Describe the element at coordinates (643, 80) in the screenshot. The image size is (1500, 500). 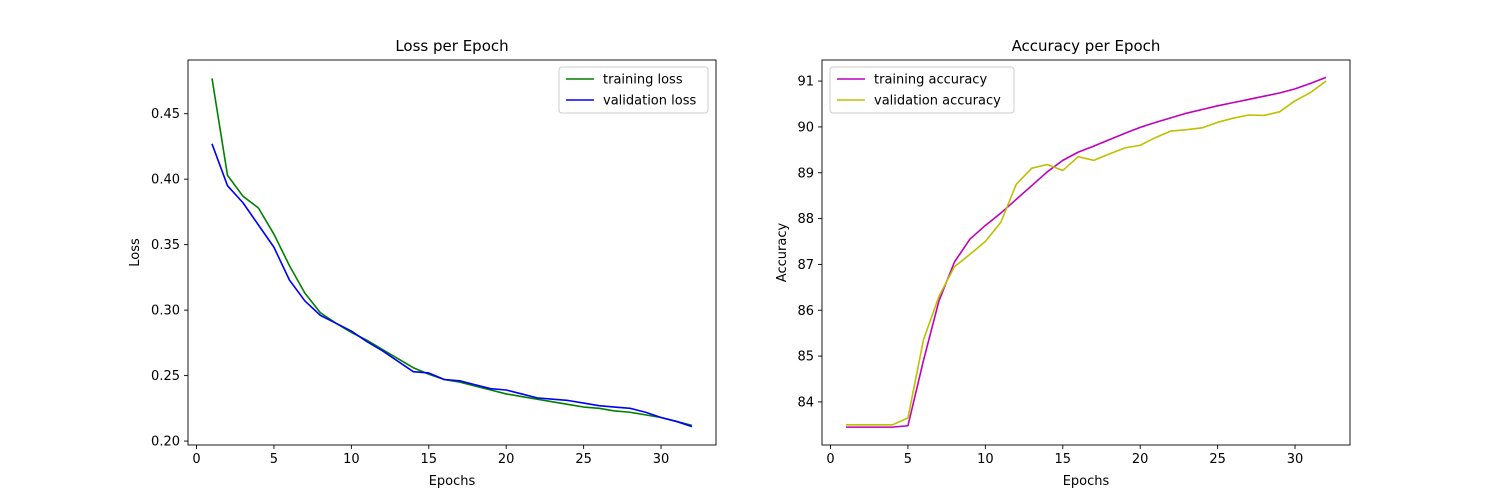
I see `loss-legend-label: training loss` at that location.